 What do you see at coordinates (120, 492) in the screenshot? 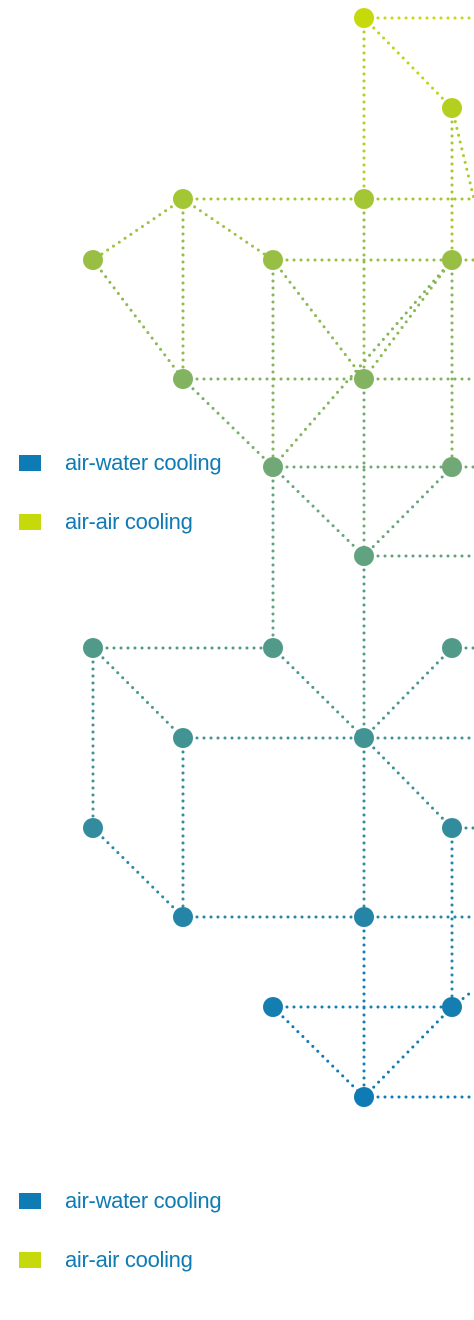
I see `legend-top: air-water cooling air-air cooling` at bounding box center [120, 492].